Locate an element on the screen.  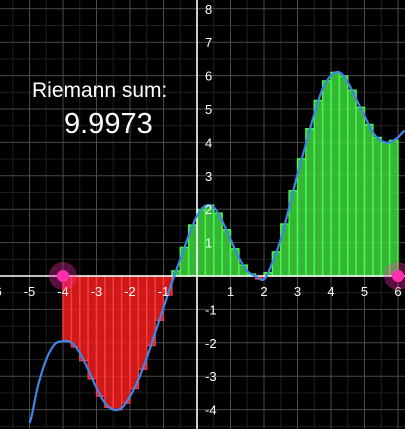
x-tick-label: -3 is located at coordinates (97, 291).